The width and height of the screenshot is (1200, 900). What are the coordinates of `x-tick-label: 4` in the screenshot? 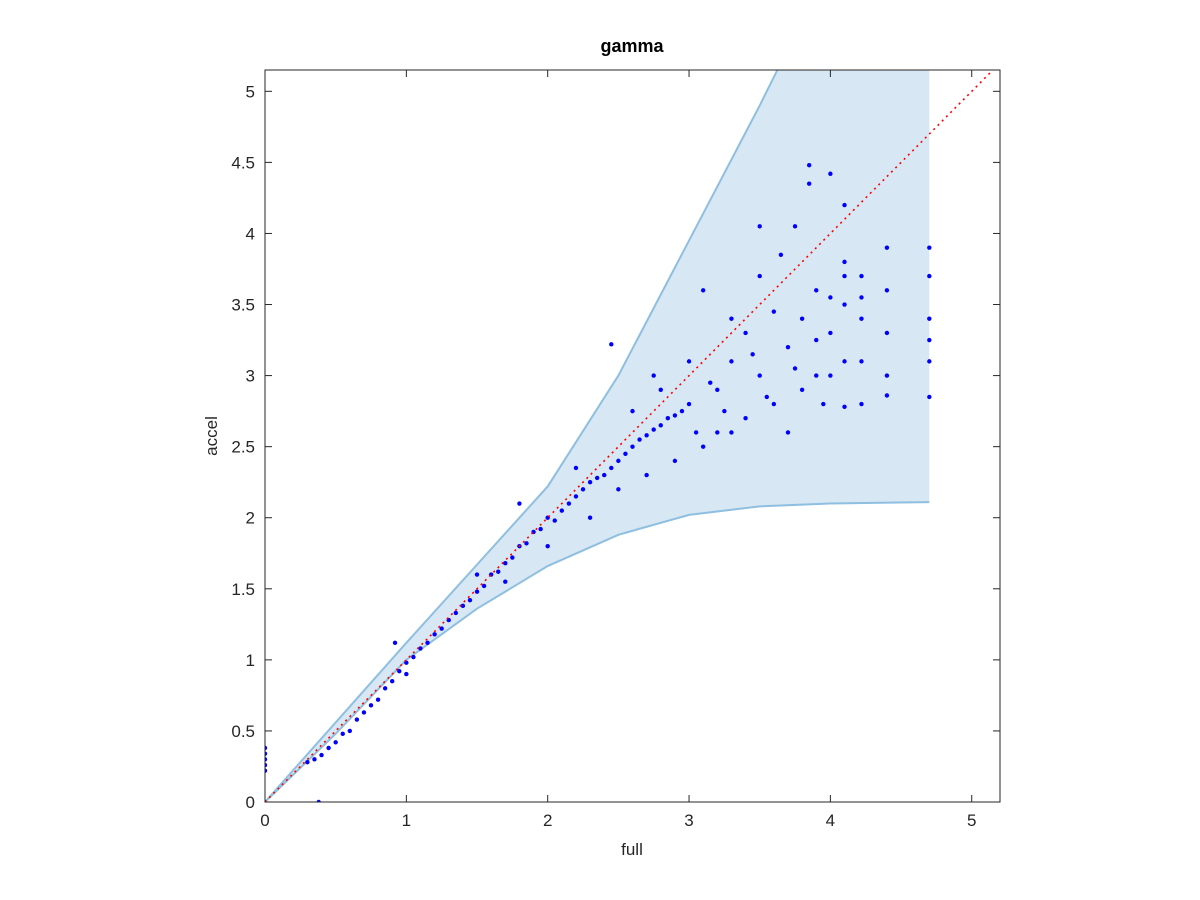 It's located at (830, 820).